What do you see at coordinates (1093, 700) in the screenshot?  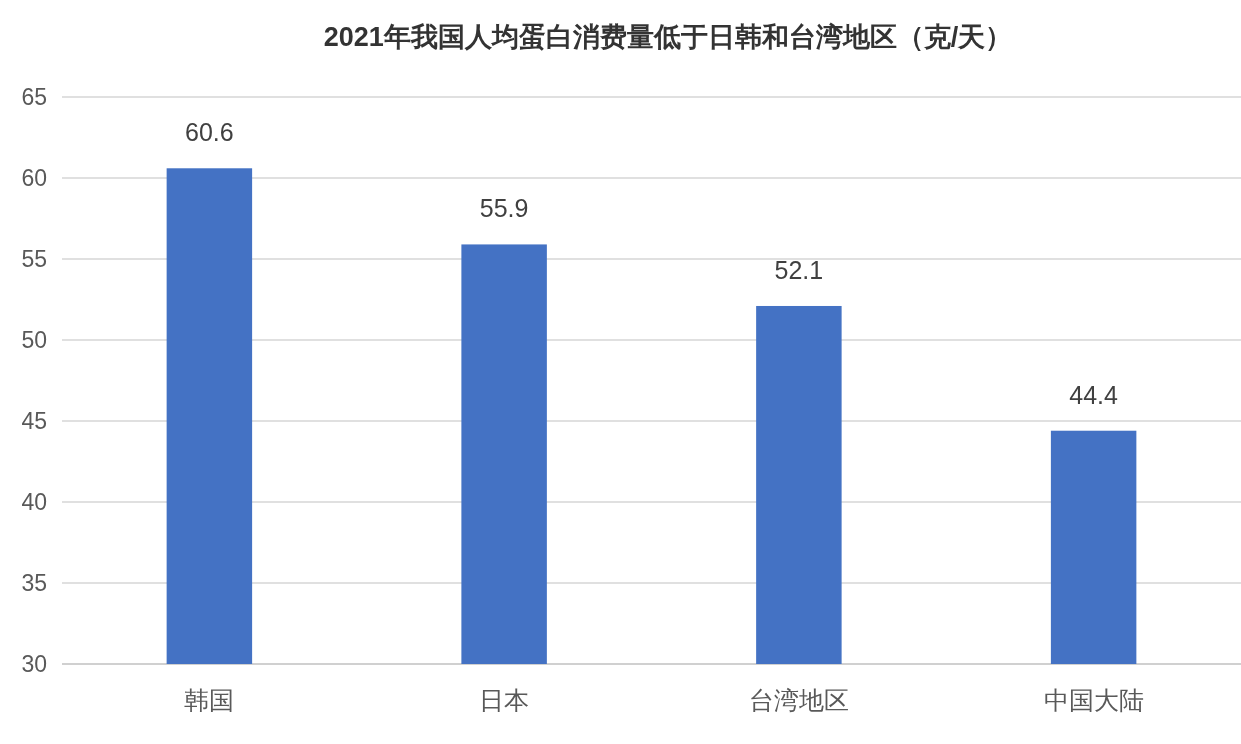 I see `x-tick-label: 中国大陆` at bounding box center [1093, 700].